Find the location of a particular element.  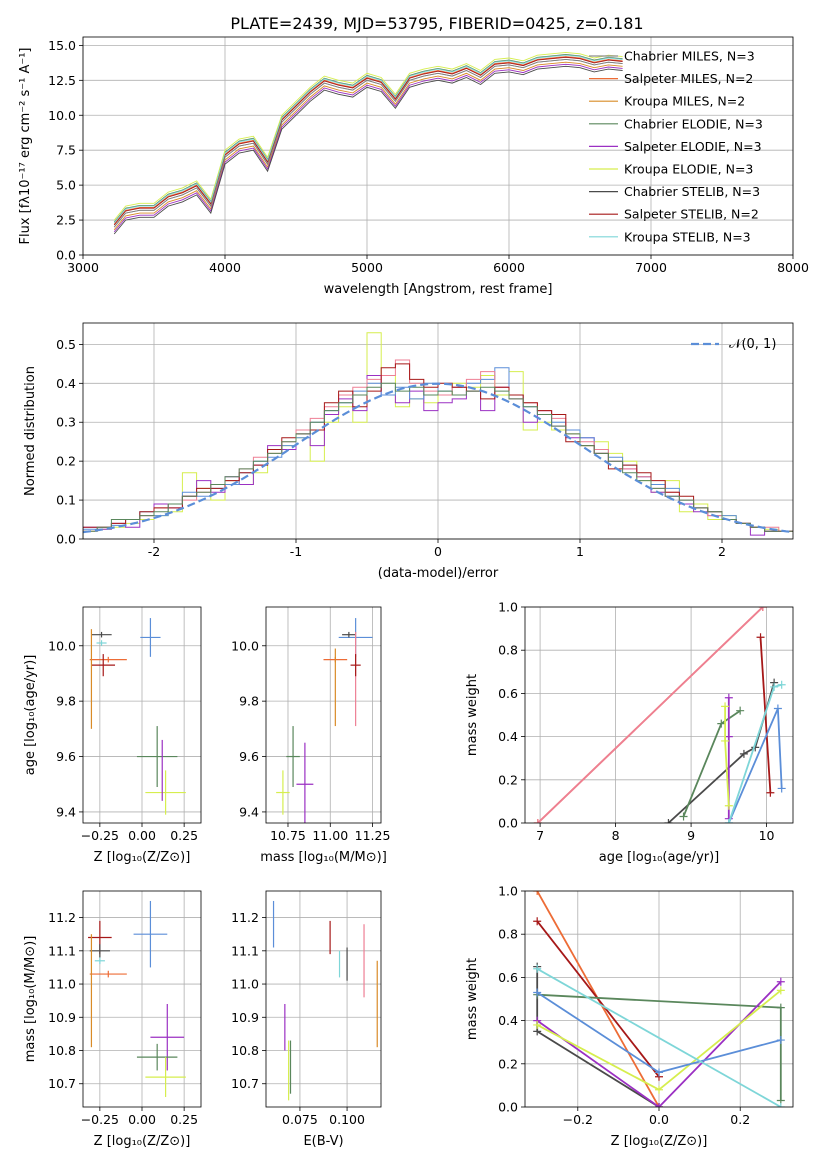

y-tick-label: 11.2 is located at coordinates (245, 917).